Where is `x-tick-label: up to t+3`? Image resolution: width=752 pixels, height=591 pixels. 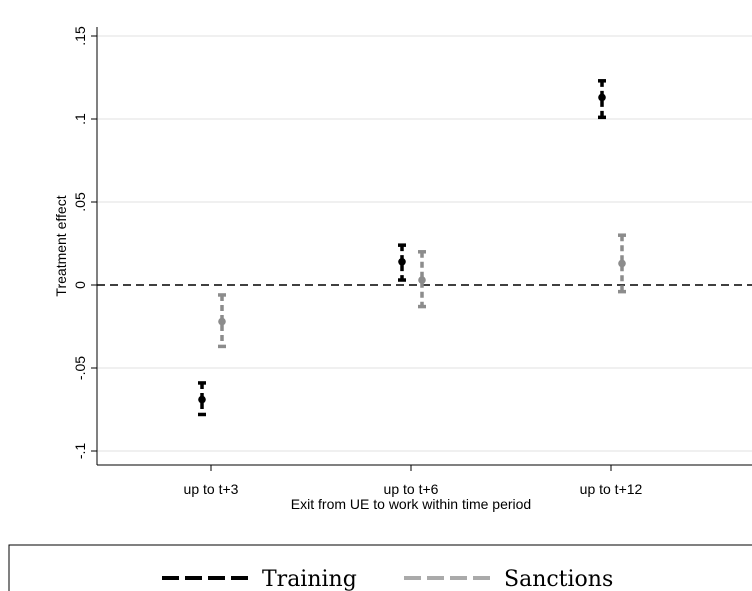
x-tick-label: up to t+3 is located at coordinates (211, 489).